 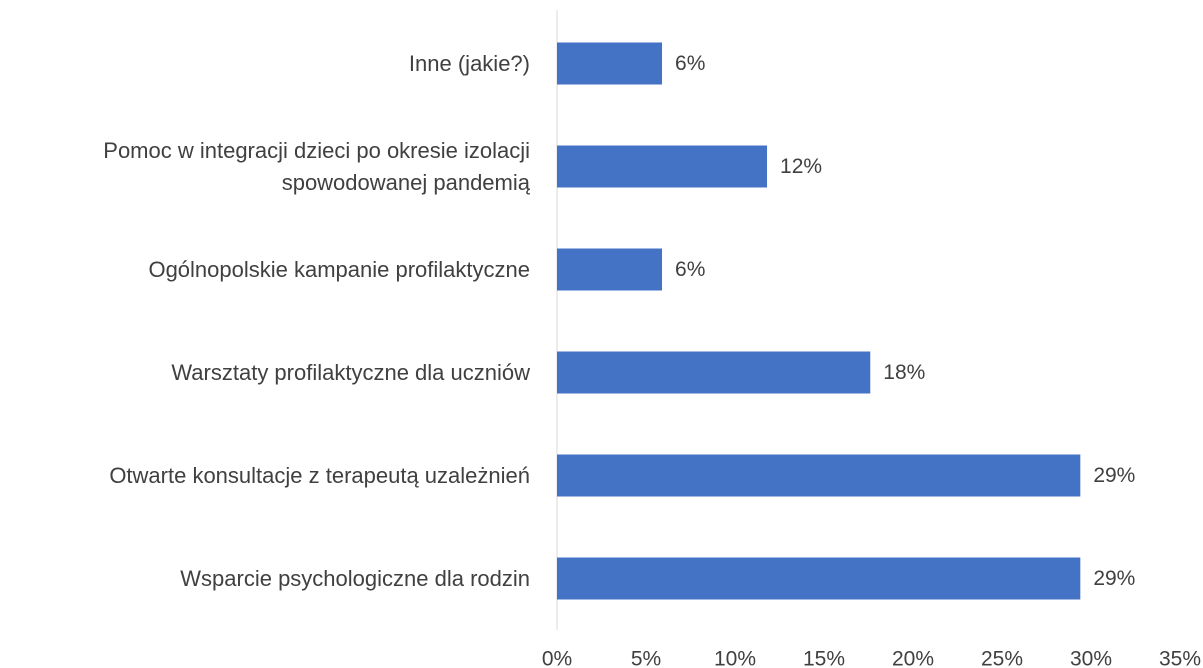 What do you see at coordinates (1002, 658) in the screenshot?
I see `x-tick-label: 25%` at bounding box center [1002, 658].